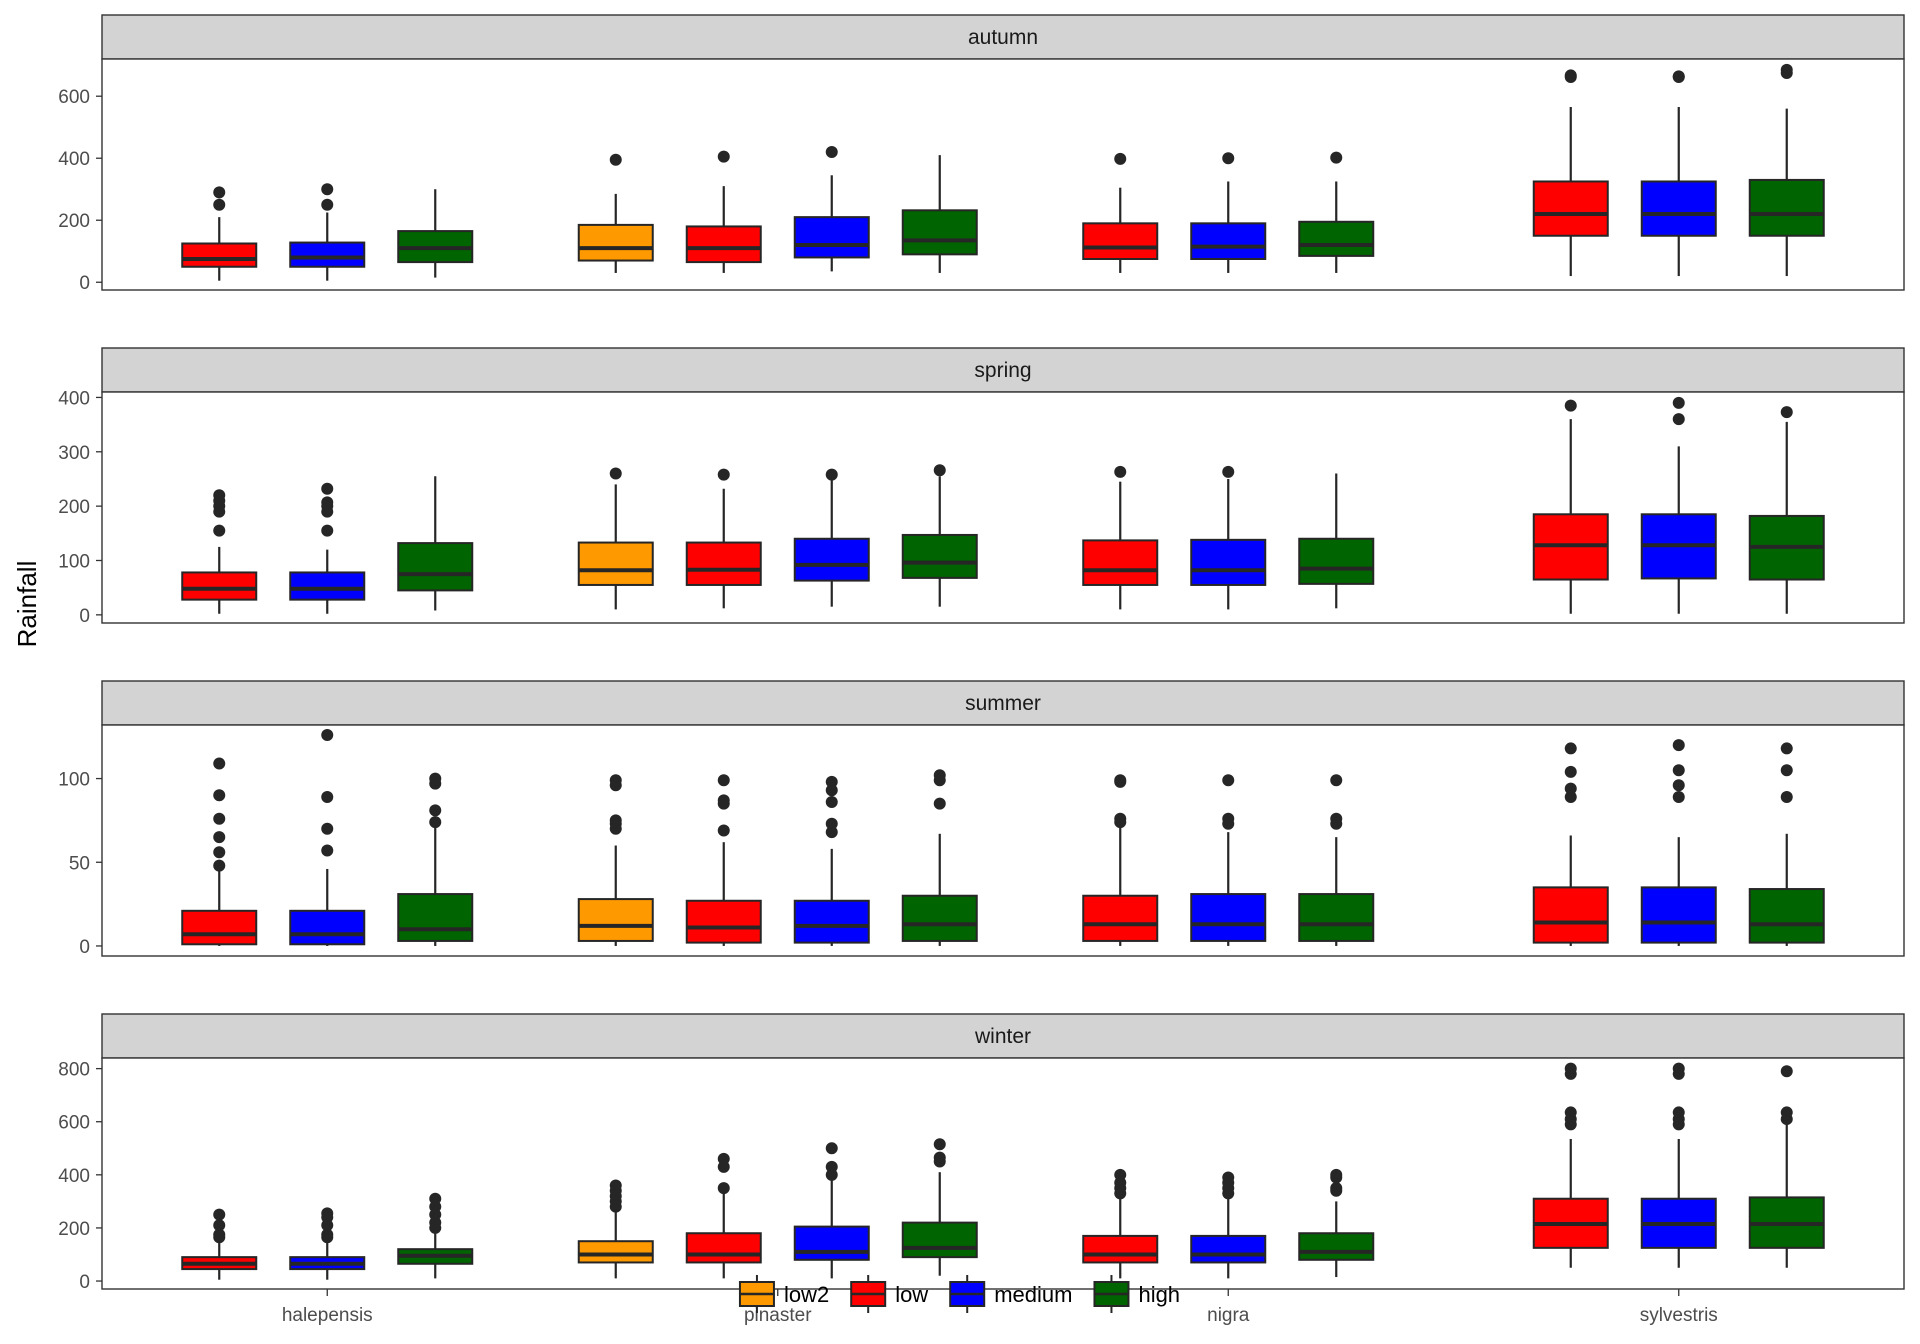 This screenshot has height=1344, width=1920. I want to click on y-tick-label: 400, so click(74, 398).